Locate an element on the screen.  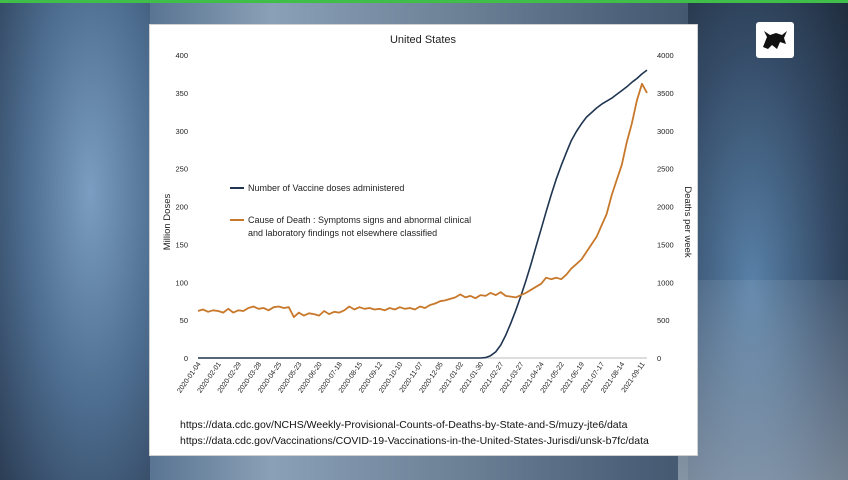
left-tick-label: 300 is located at coordinates (181, 131).